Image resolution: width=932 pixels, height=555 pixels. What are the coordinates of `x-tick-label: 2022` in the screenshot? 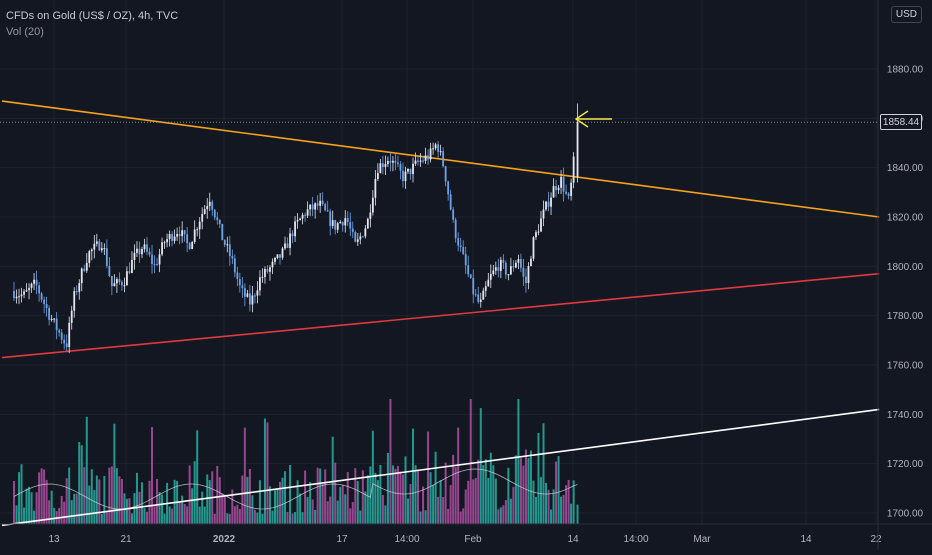 It's located at (224, 539).